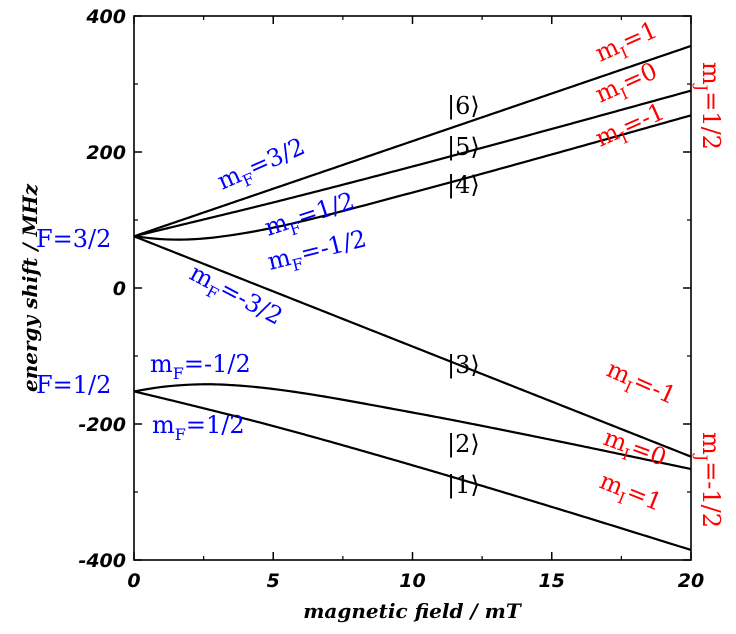 The image size is (736, 634). I want to click on annotation-F-1-2: F=1/2, so click(73, 385).